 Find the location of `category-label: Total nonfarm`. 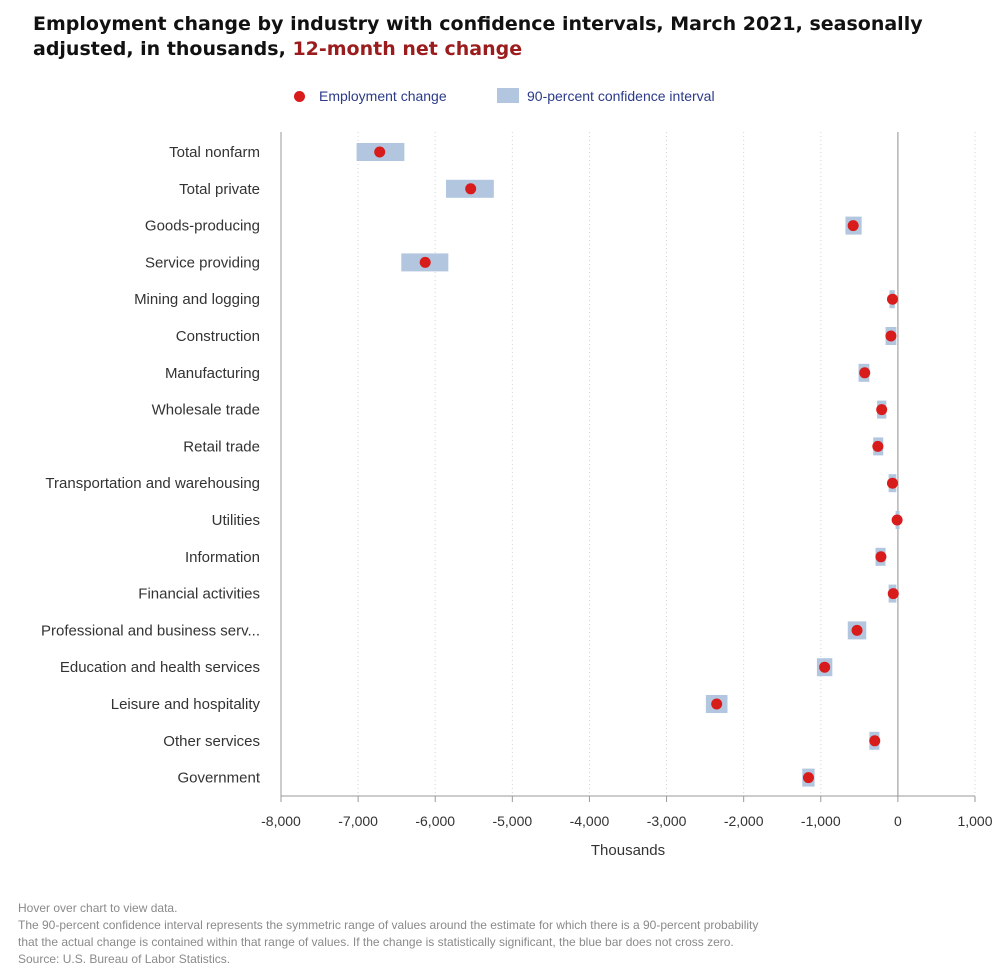

category-label: Total nonfarm is located at coordinates (214, 152).